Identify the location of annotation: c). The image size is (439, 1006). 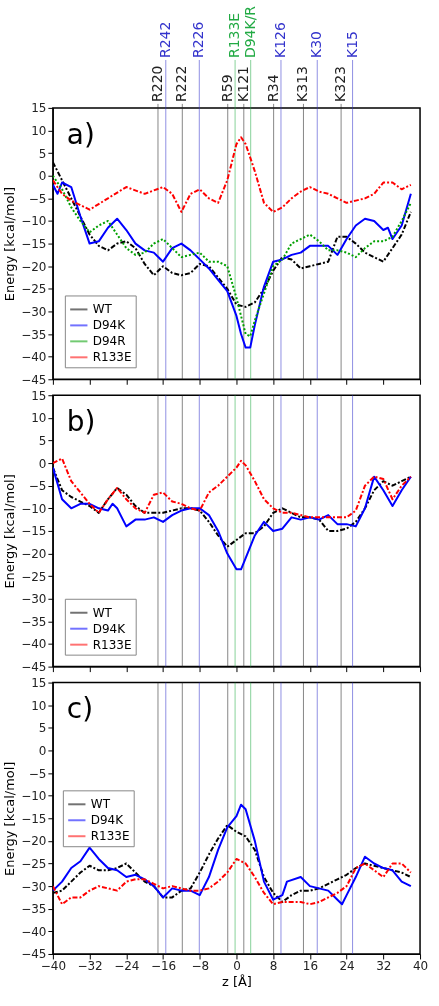
(80, 709).